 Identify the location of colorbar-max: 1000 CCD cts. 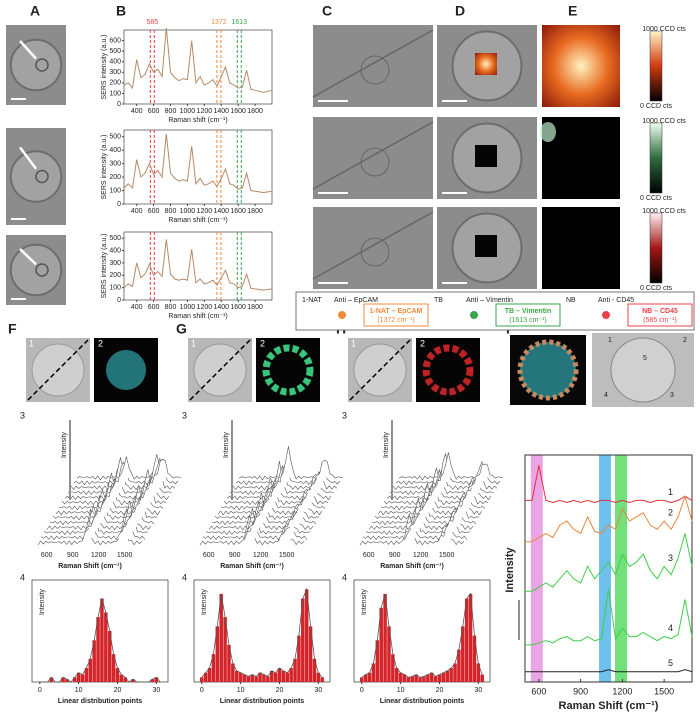
(664, 29).